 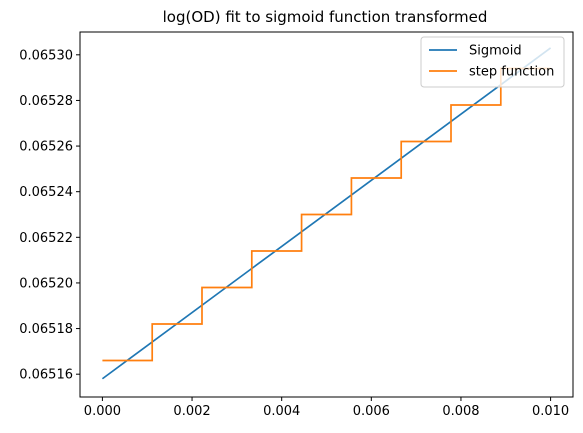 What do you see at coordinates (46, 147) in the screenshot?
I see `y-tick-label: 0.06526` at bounding box center [46, 147].